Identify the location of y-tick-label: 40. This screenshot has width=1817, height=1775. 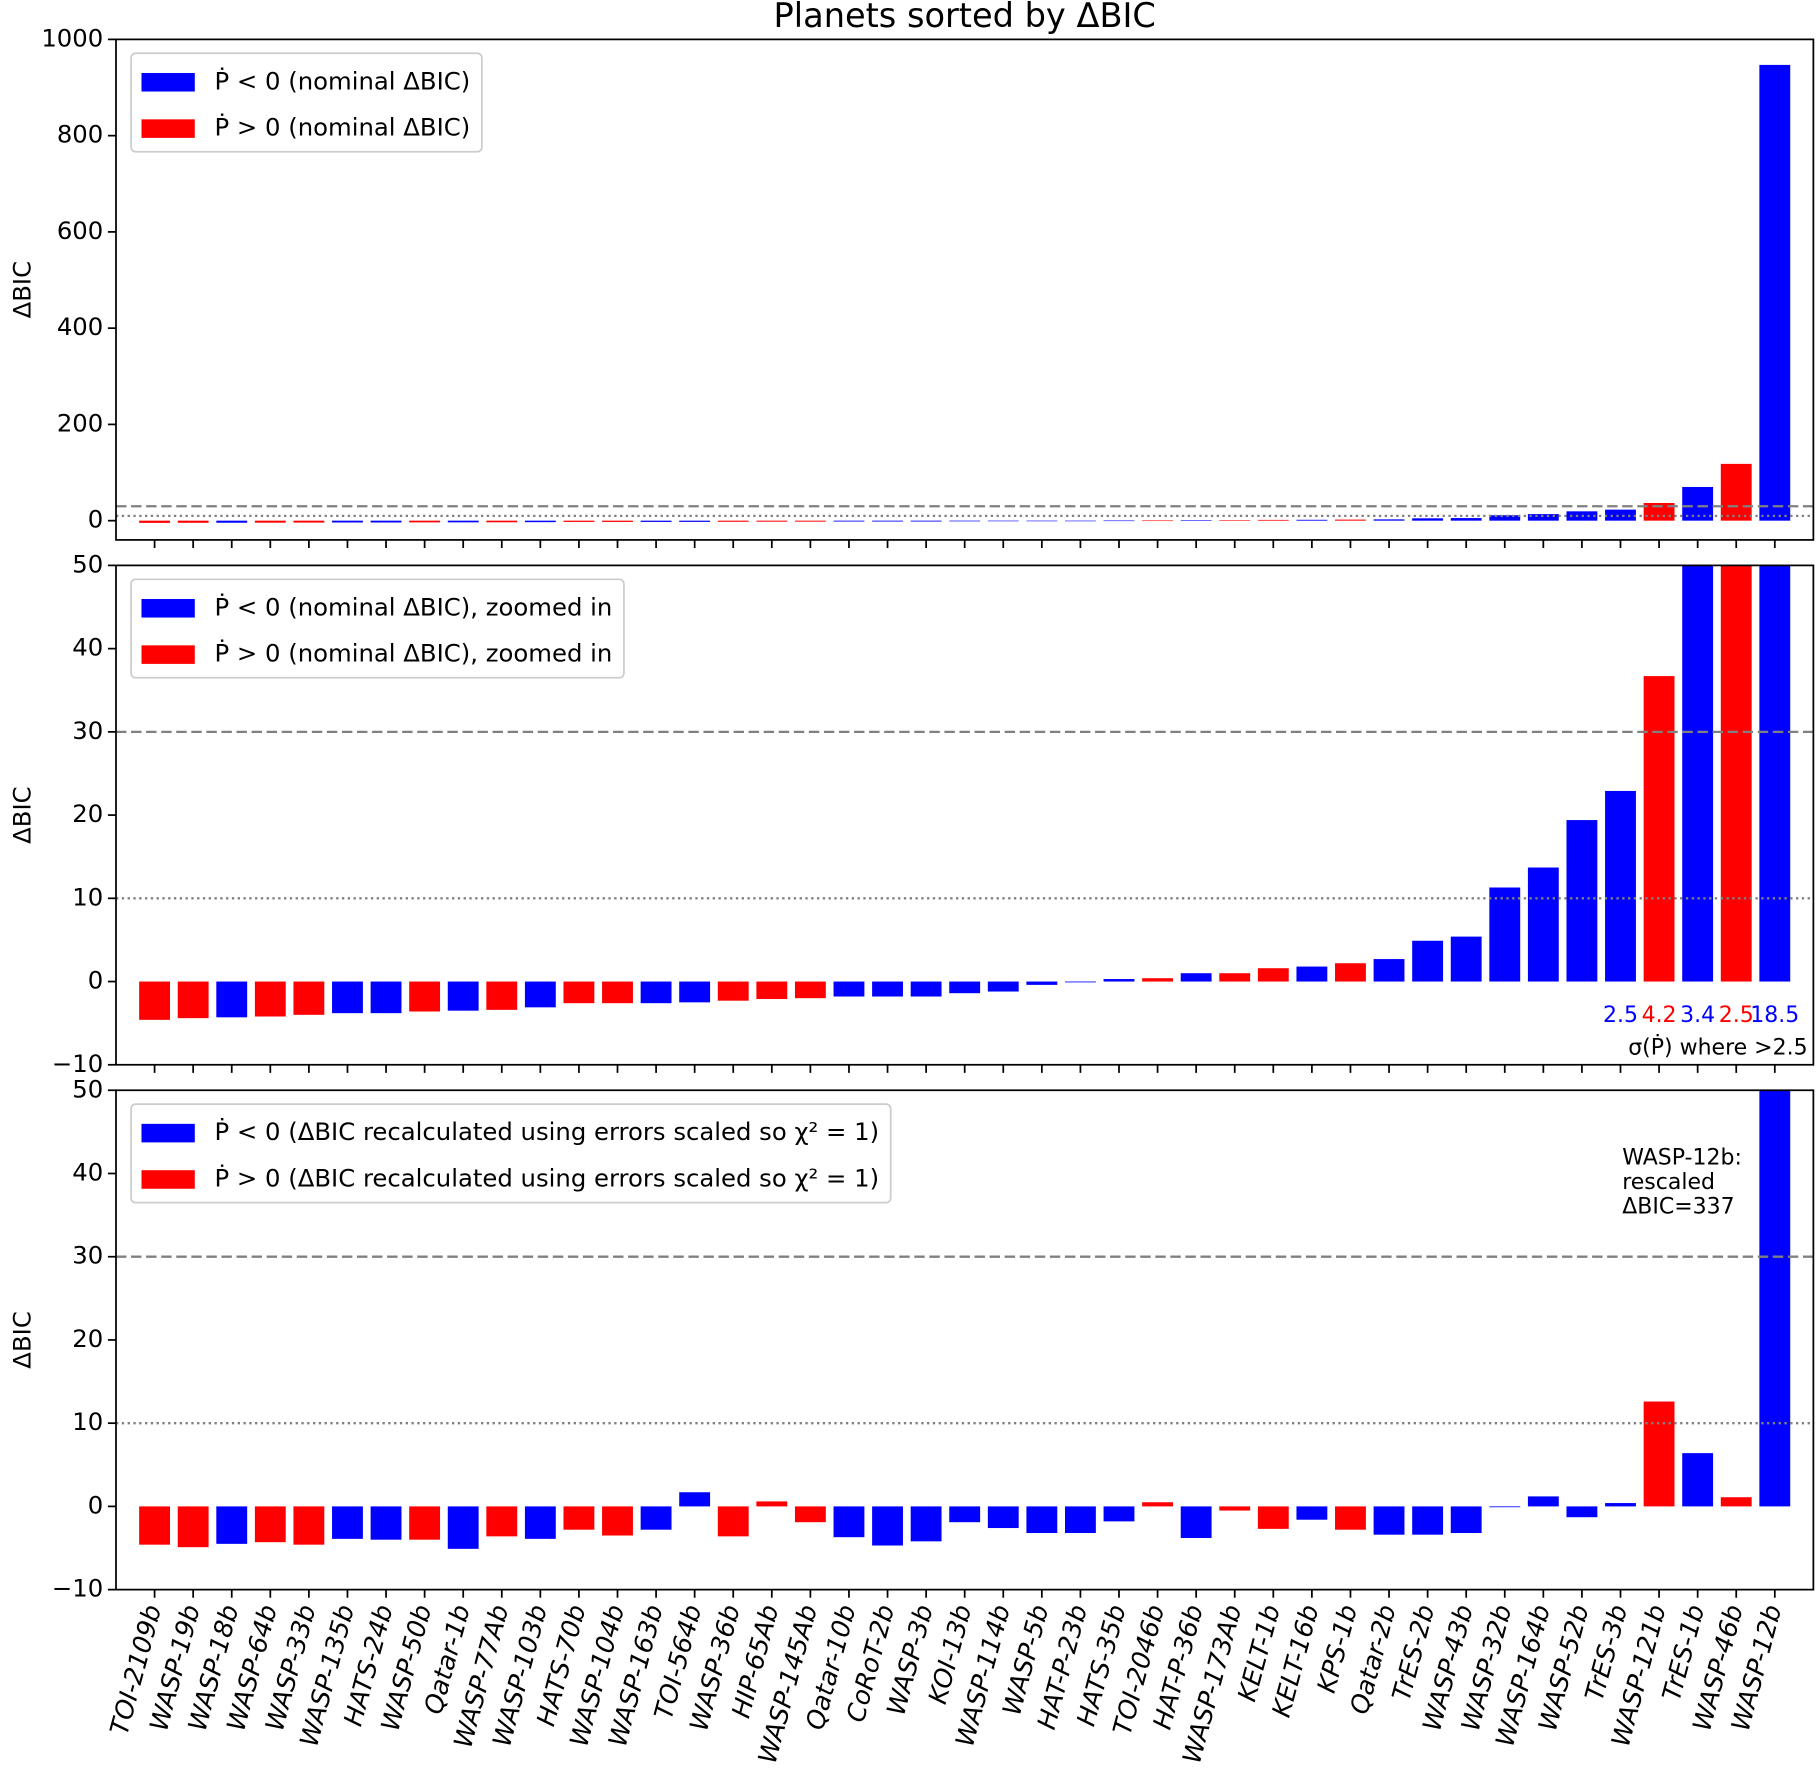
(87, 1171).